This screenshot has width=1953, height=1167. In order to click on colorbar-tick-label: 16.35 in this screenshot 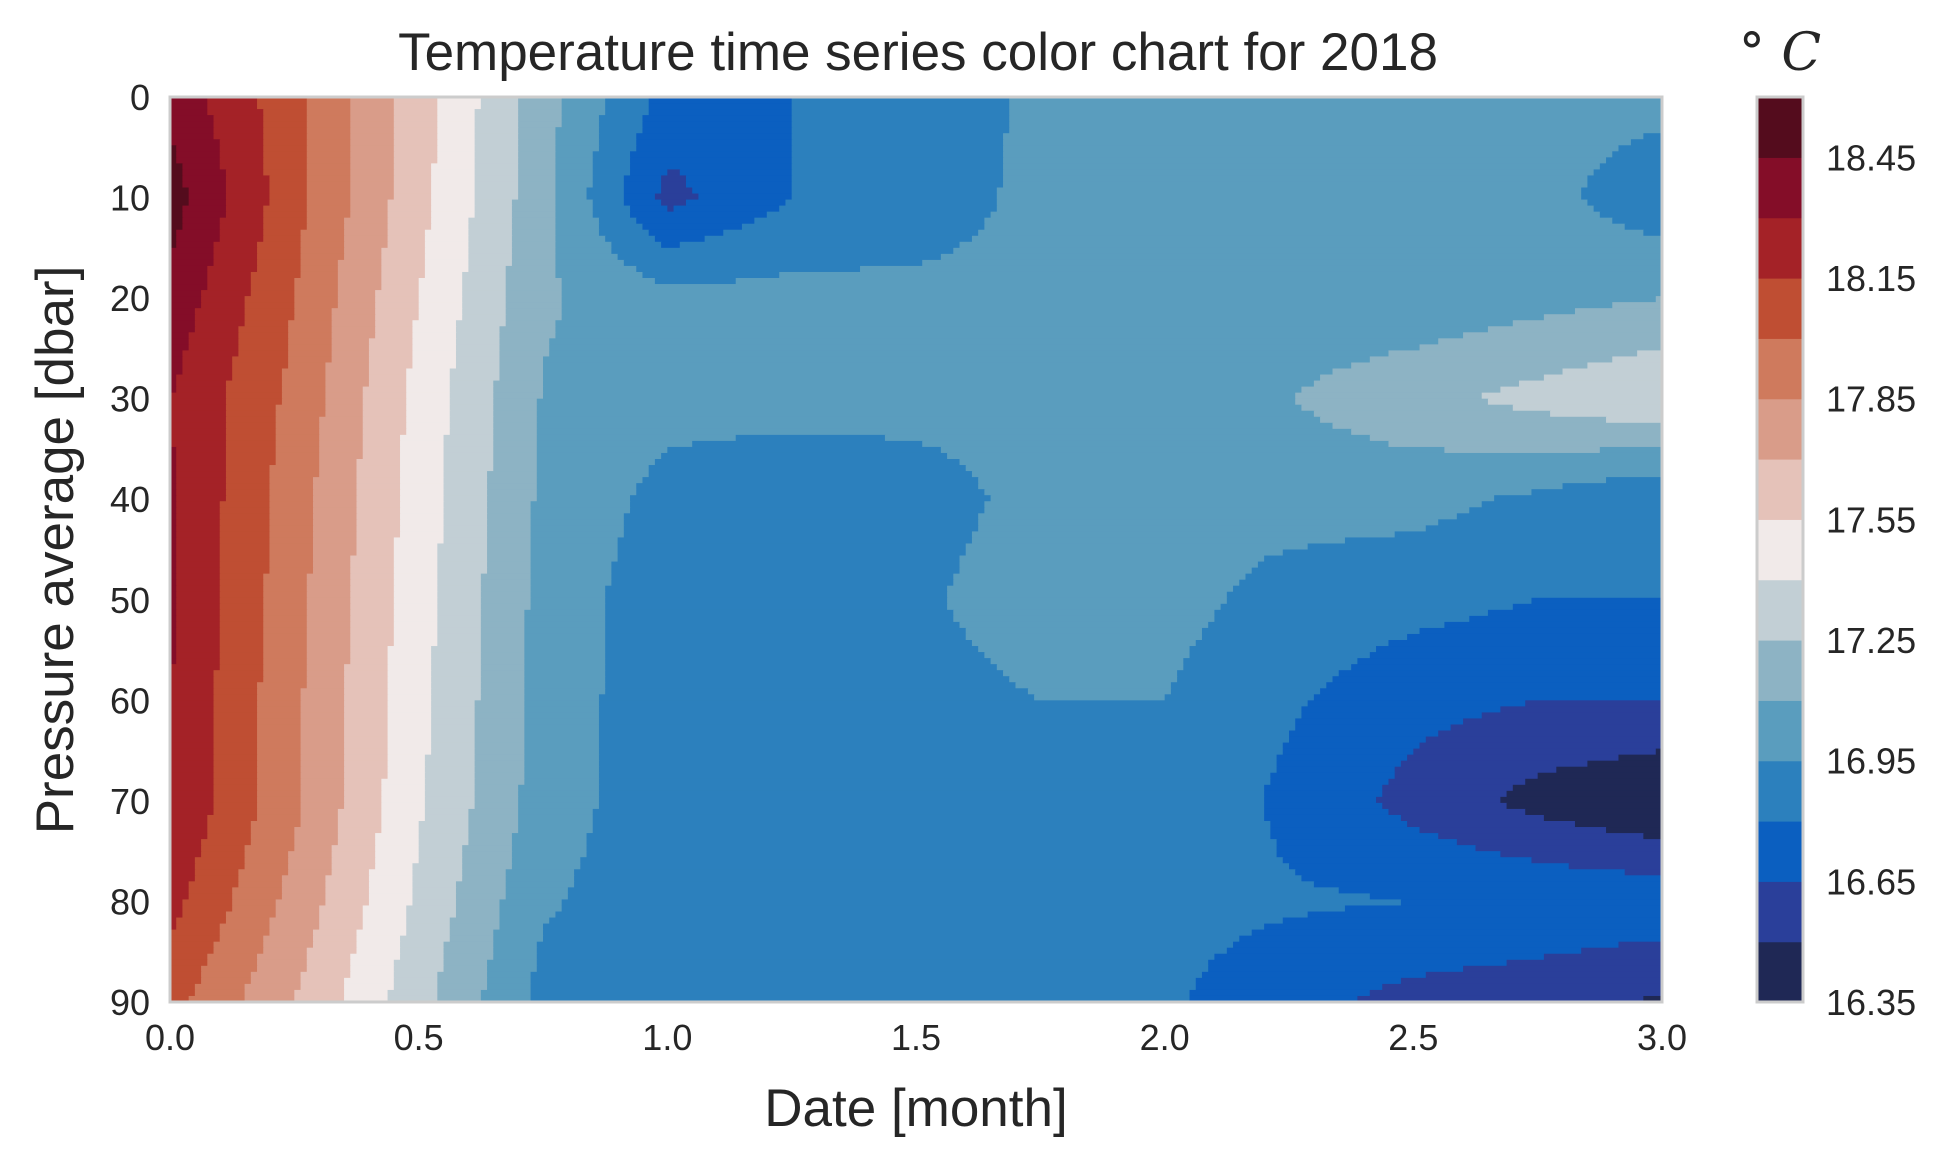, I will do `click(1871, 1002)`.